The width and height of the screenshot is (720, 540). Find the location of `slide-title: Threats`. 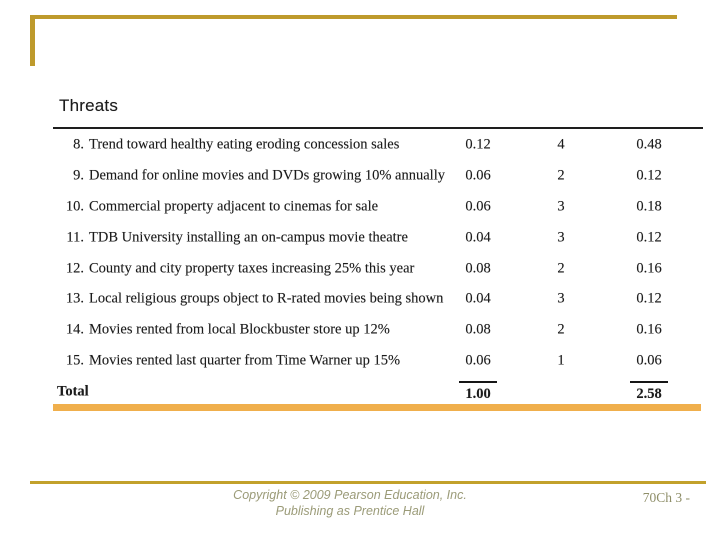

slide-title: Threats is located at coordinates (89, 105).